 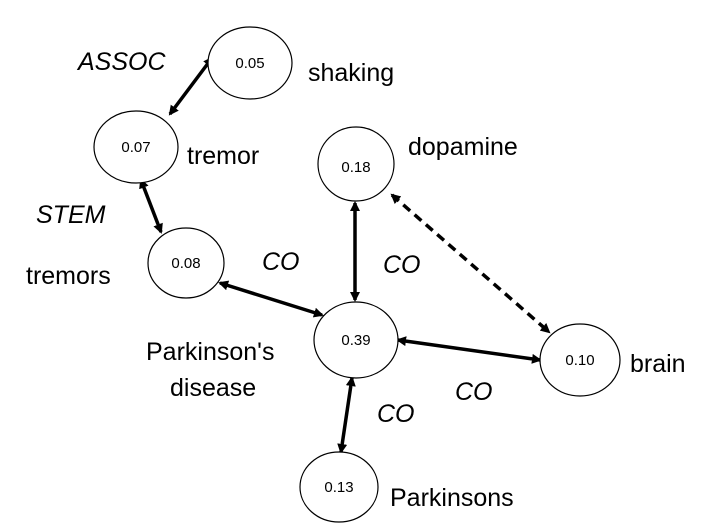 I want to click on node-value: 0.13, so click(x=338, y=487).